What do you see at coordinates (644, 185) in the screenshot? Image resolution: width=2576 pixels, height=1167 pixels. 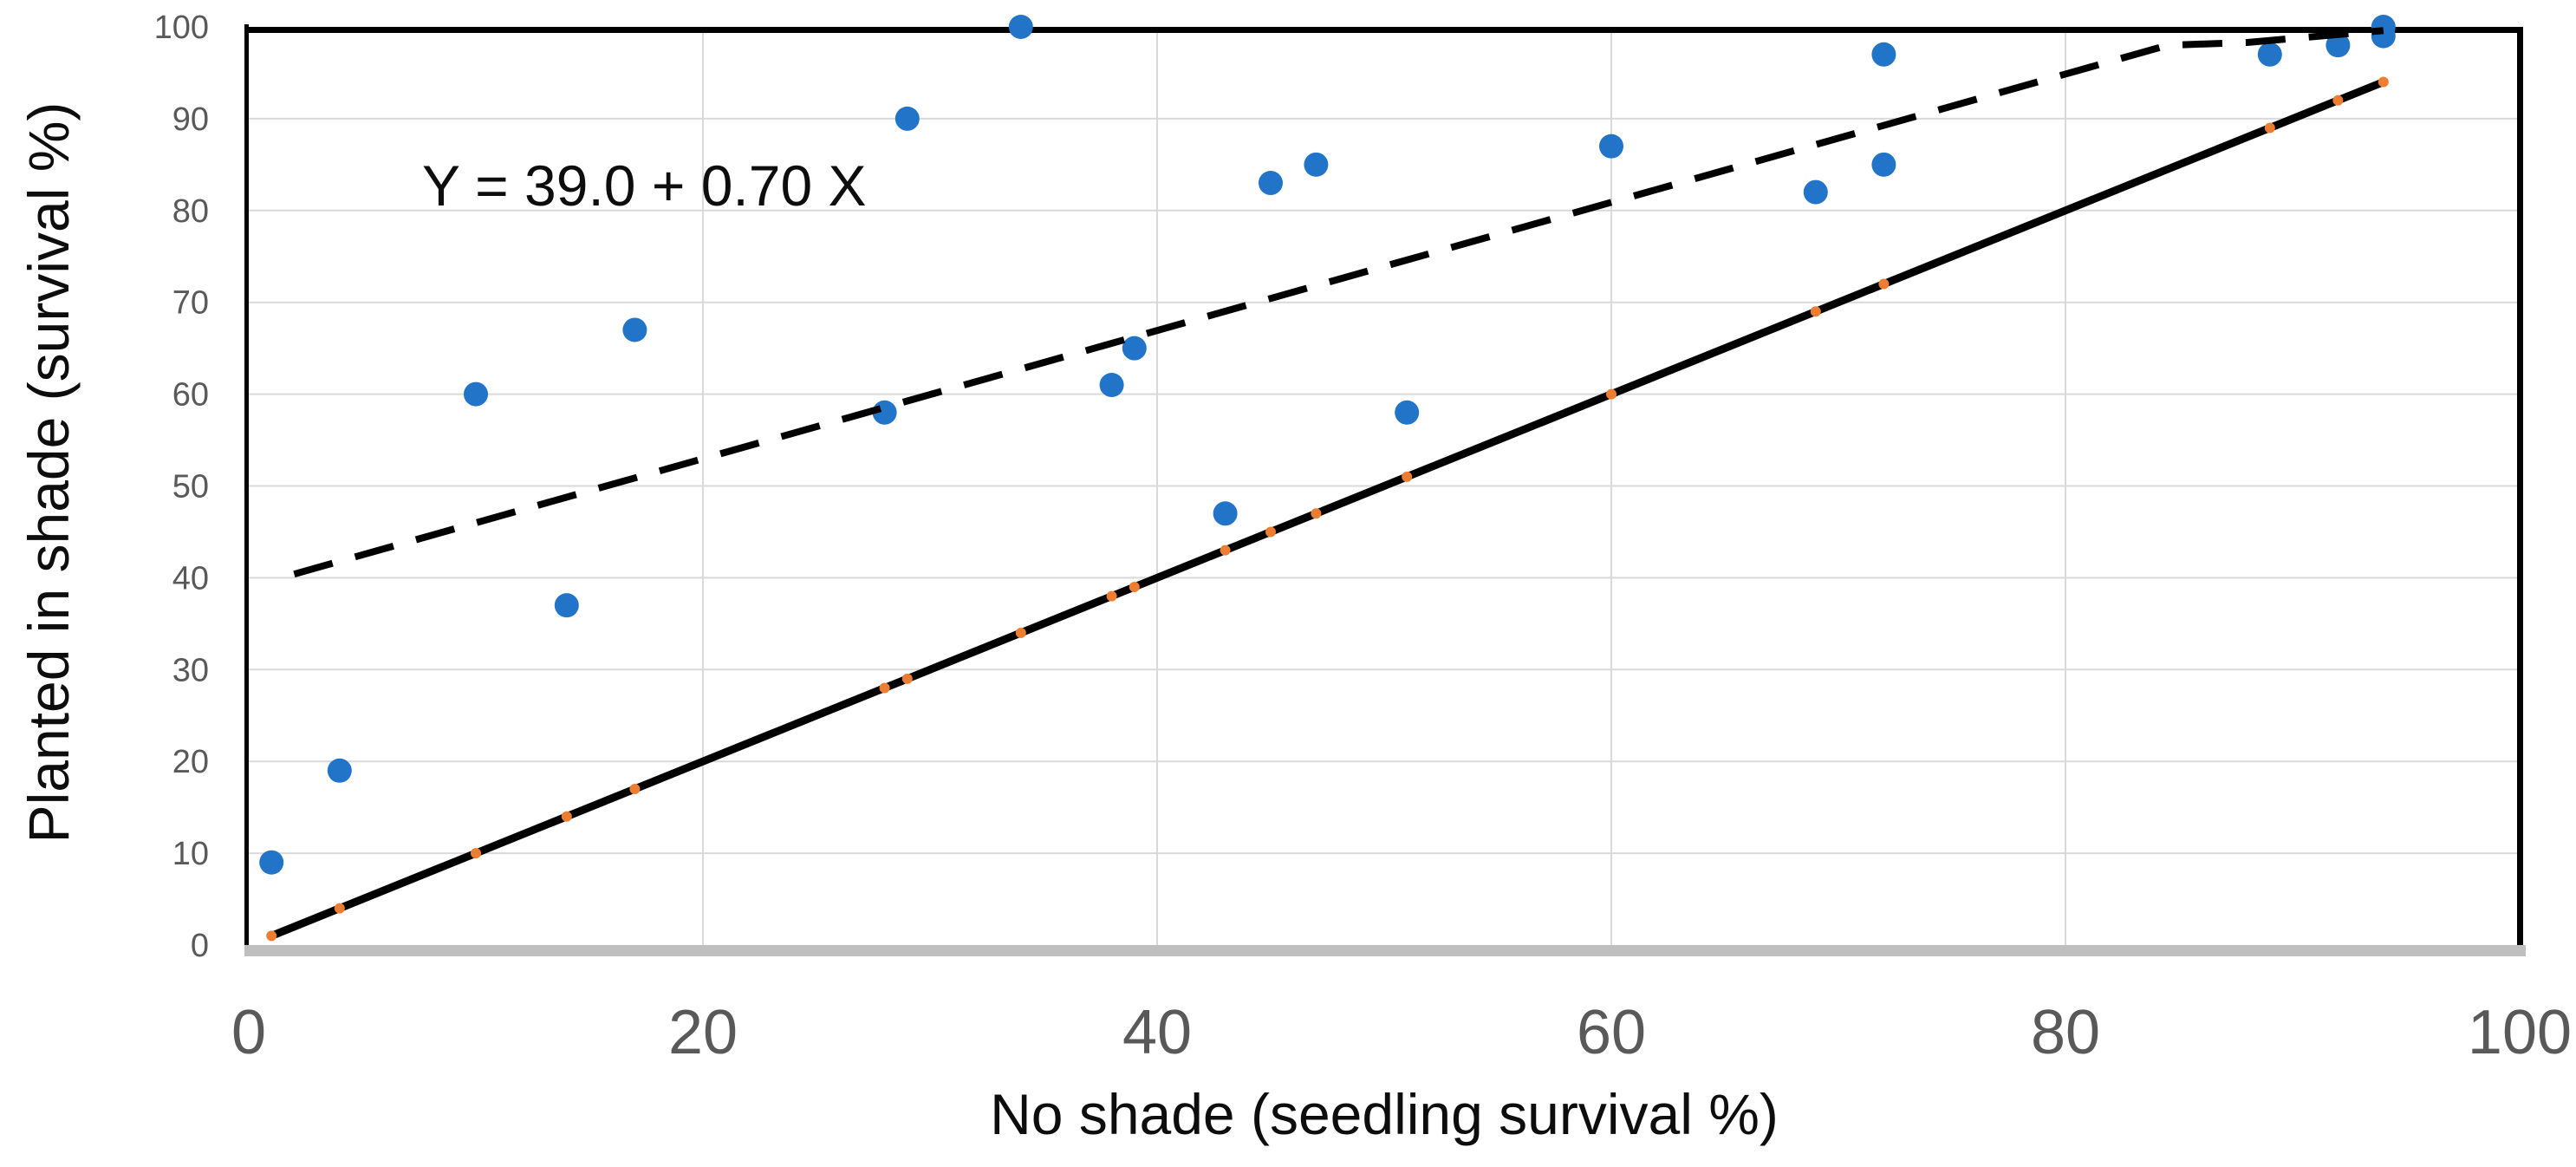 I see `regression-equation-annotation: Y = 39.0 + 0.70 X` at bounding box center [644, 185].